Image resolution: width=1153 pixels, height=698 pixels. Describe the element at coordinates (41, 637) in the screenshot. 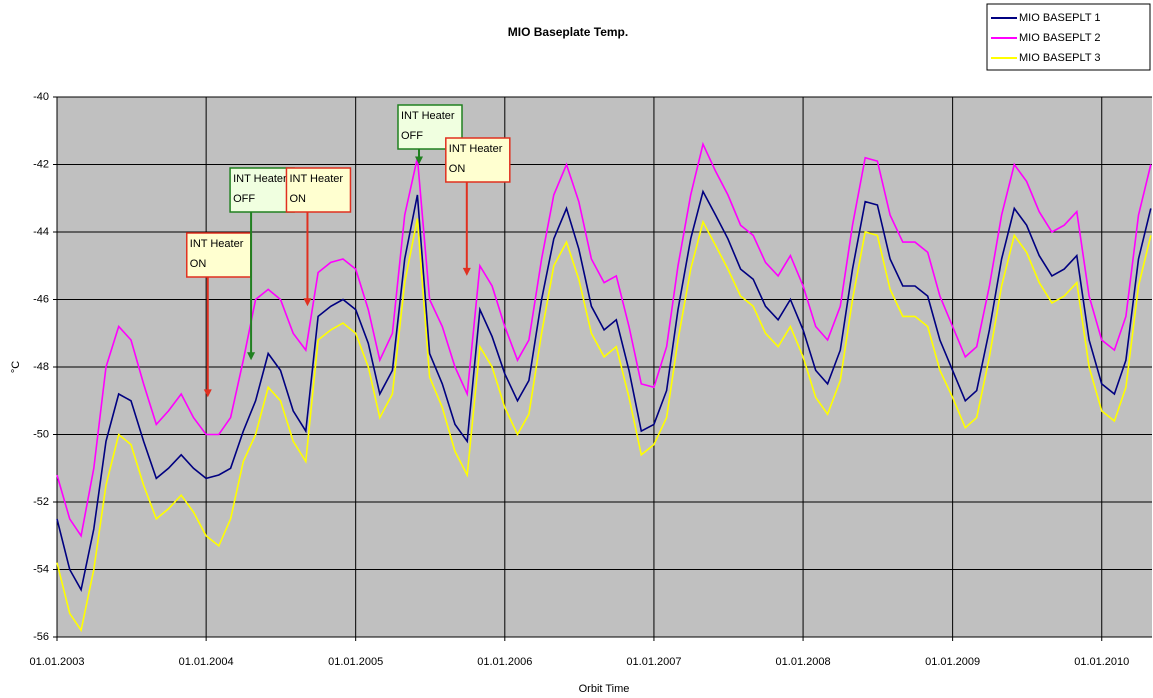

I see `y-tick-label: -56` at that location.